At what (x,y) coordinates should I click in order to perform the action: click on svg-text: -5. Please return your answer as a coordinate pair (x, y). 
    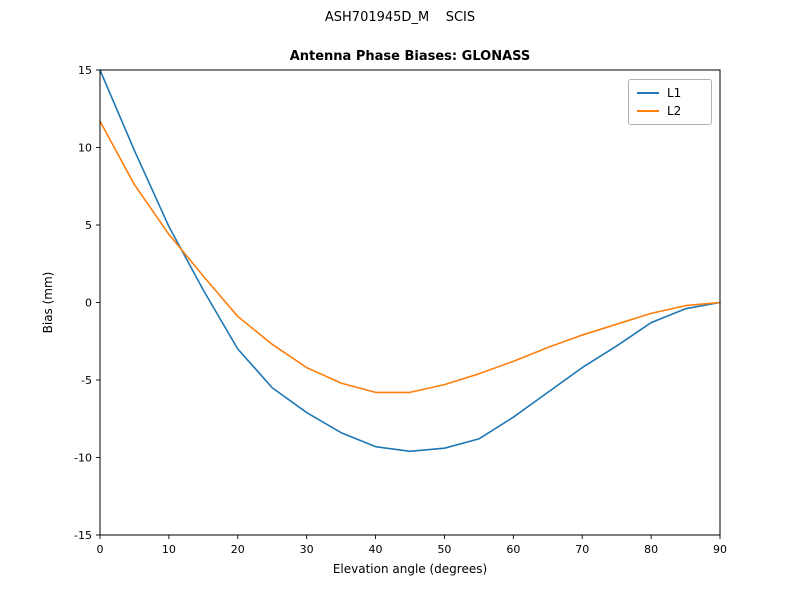
    Looking at the image, I should click on (86, 380).